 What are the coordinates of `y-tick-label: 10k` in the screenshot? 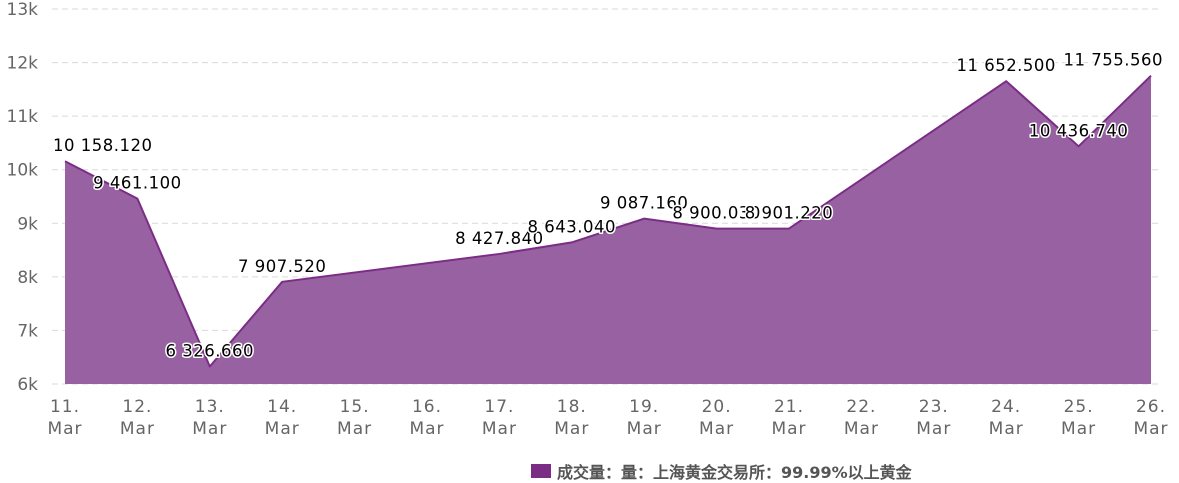 It's located at (23, 171).